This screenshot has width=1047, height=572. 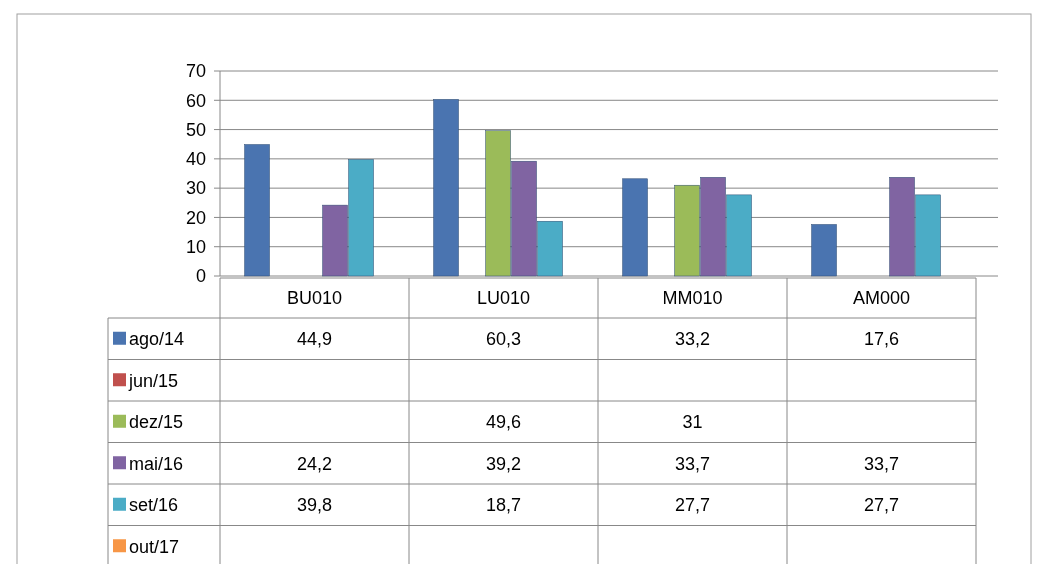 What do you see at coordinates (195, 247) in the screenshot?
I see `y-tick-label: 10` at bounding box center [195, 247].